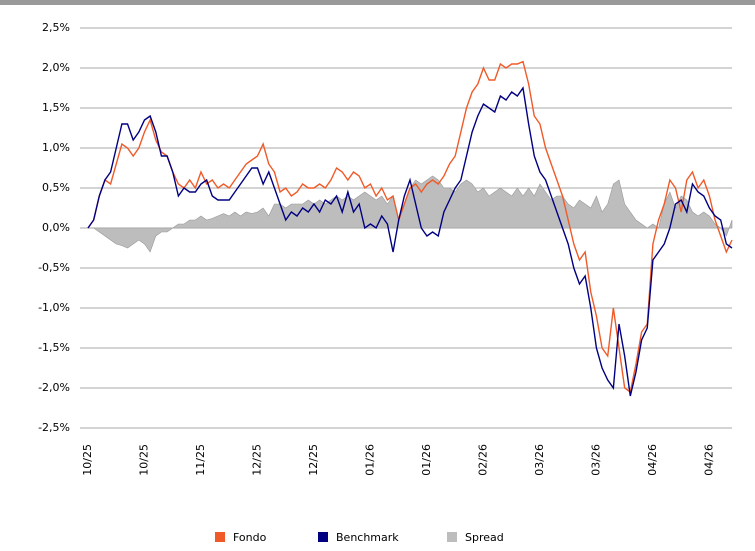  Describe the element at coordinates (54, 307) in the screenshot. I see `y-tick-label: -1,0%` at that location.